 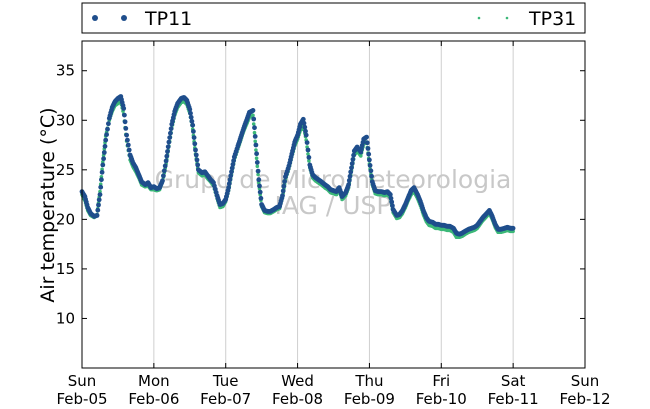 I want to click on x-tick-label-day-3: Wed, so click(x=297, y=381).